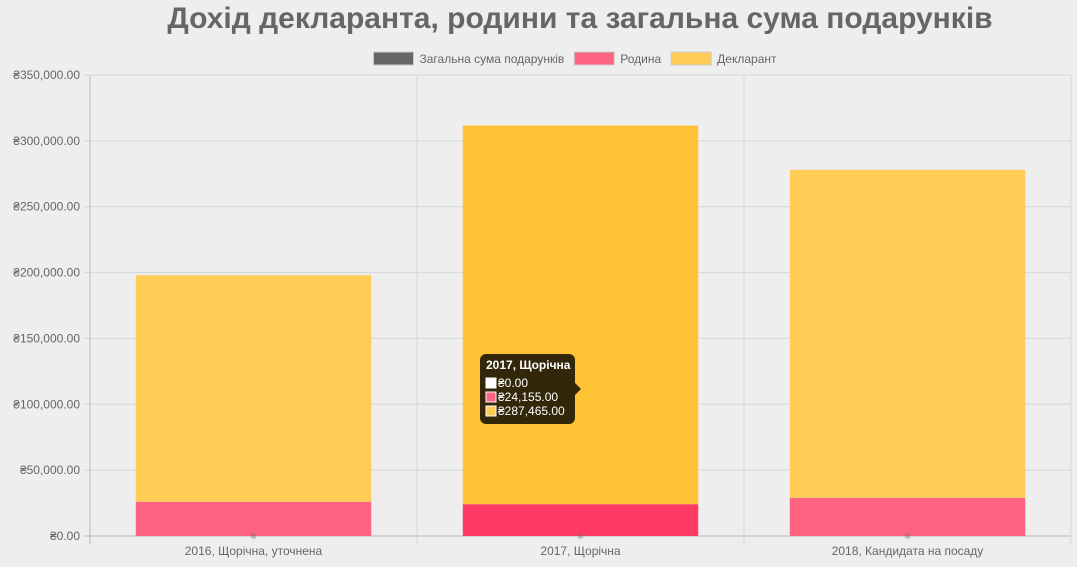  Describe the element at coordinates (640, 59) in the screenshot. I see `legend-label: Родина` at that location.